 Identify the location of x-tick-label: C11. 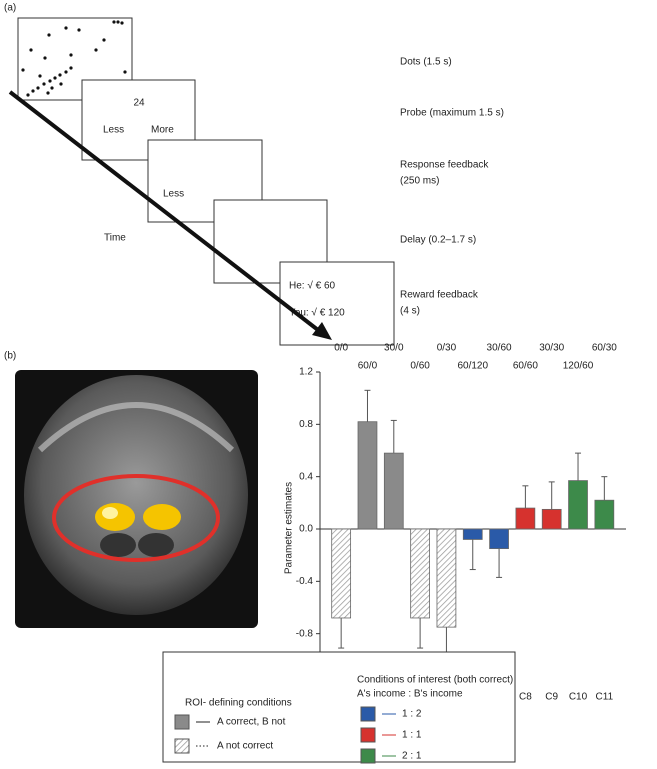
(605, 697).